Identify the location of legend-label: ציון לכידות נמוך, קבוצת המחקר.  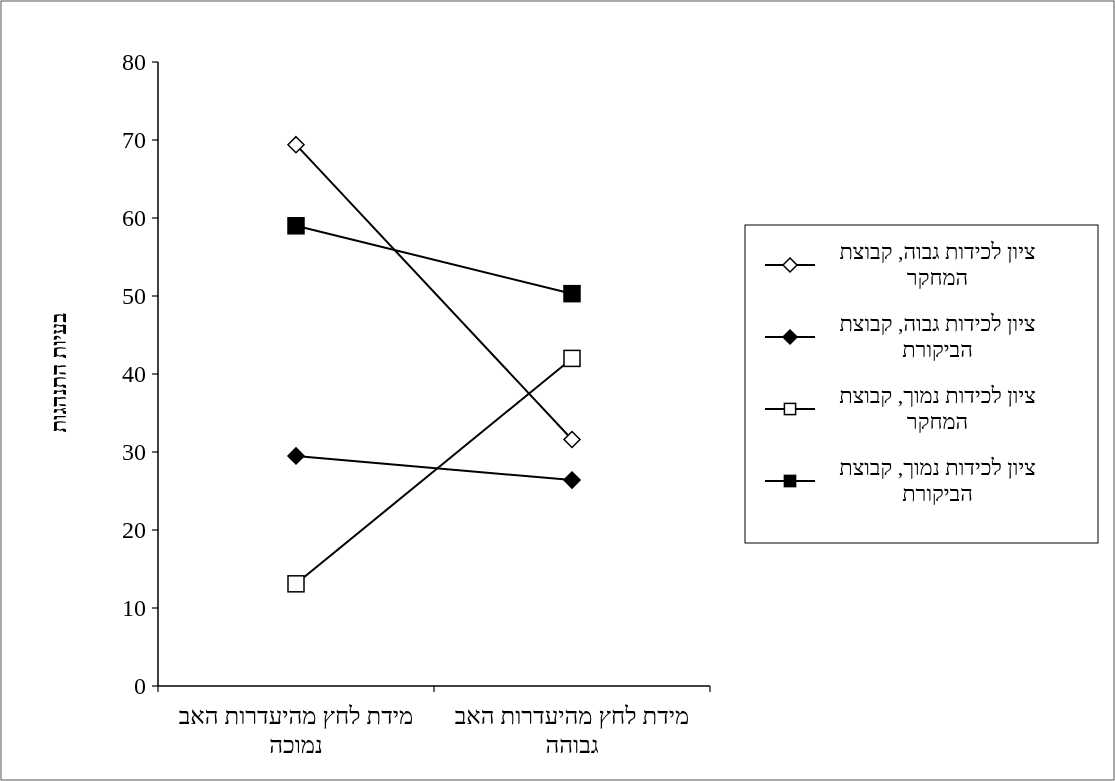
(937, 409).